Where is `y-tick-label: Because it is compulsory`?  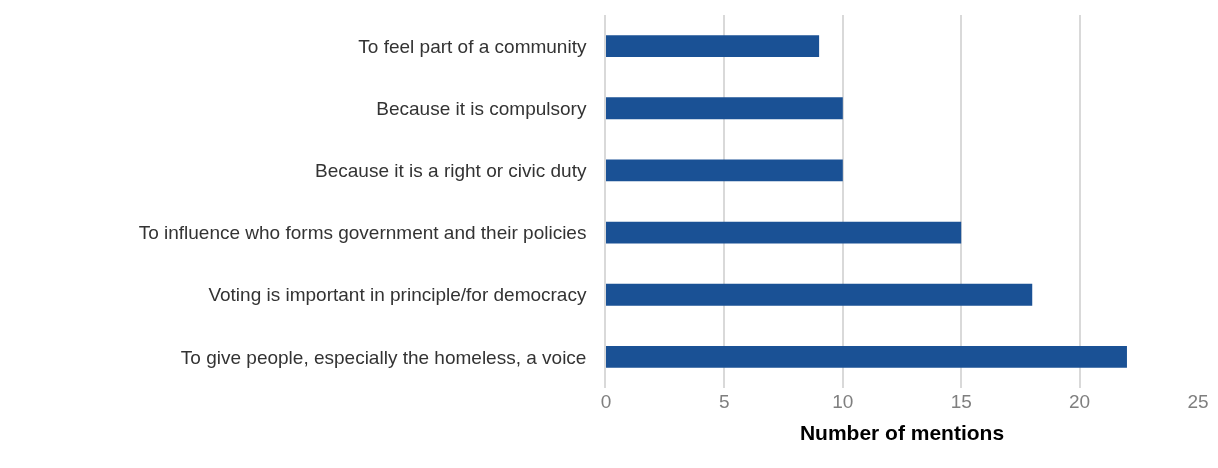 y-tick-label: Because it is compulsory is located at coordinates (481, 108).